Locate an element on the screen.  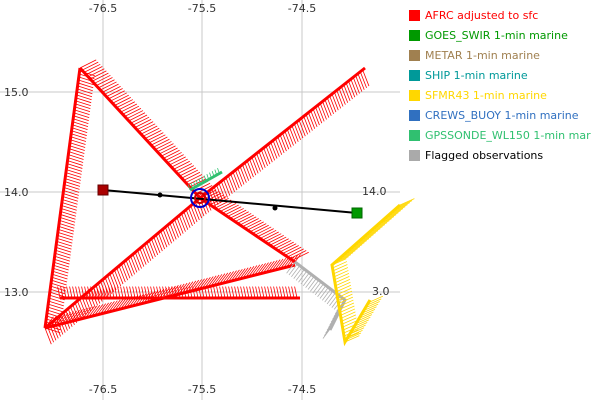
legend-label: AFRC adjusted to sfc is located at coordinates (481, 15).